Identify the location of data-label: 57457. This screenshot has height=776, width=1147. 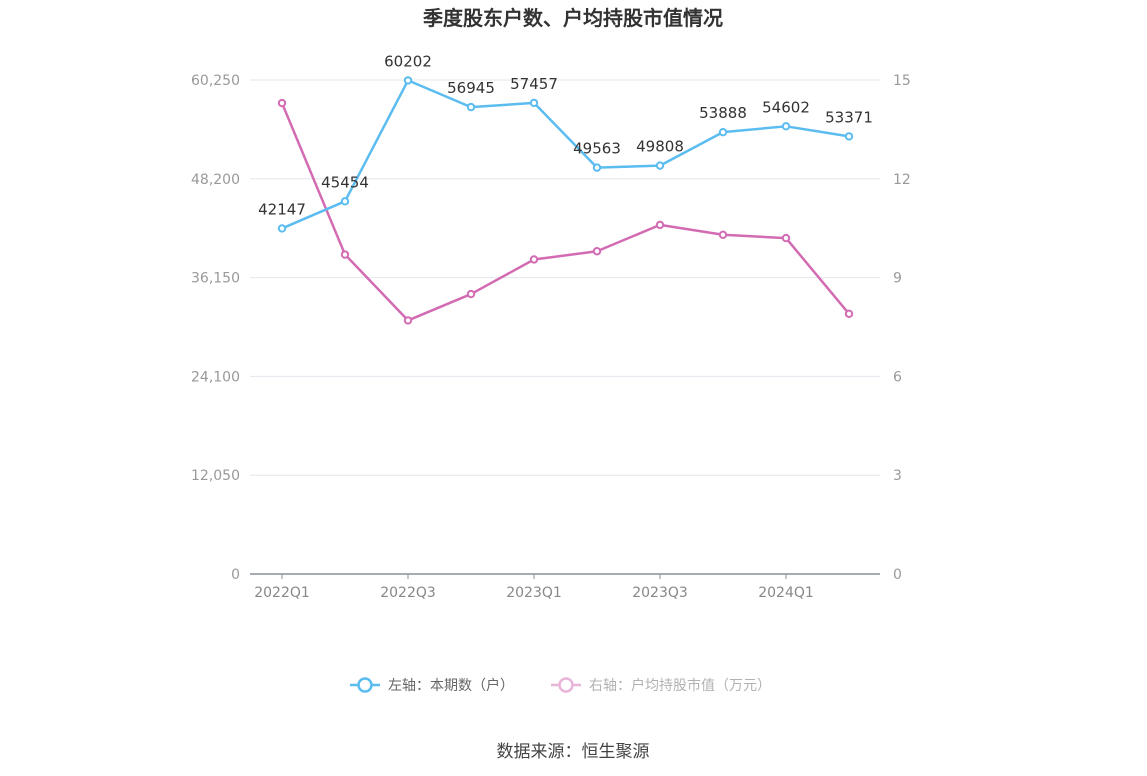
(534, 84).